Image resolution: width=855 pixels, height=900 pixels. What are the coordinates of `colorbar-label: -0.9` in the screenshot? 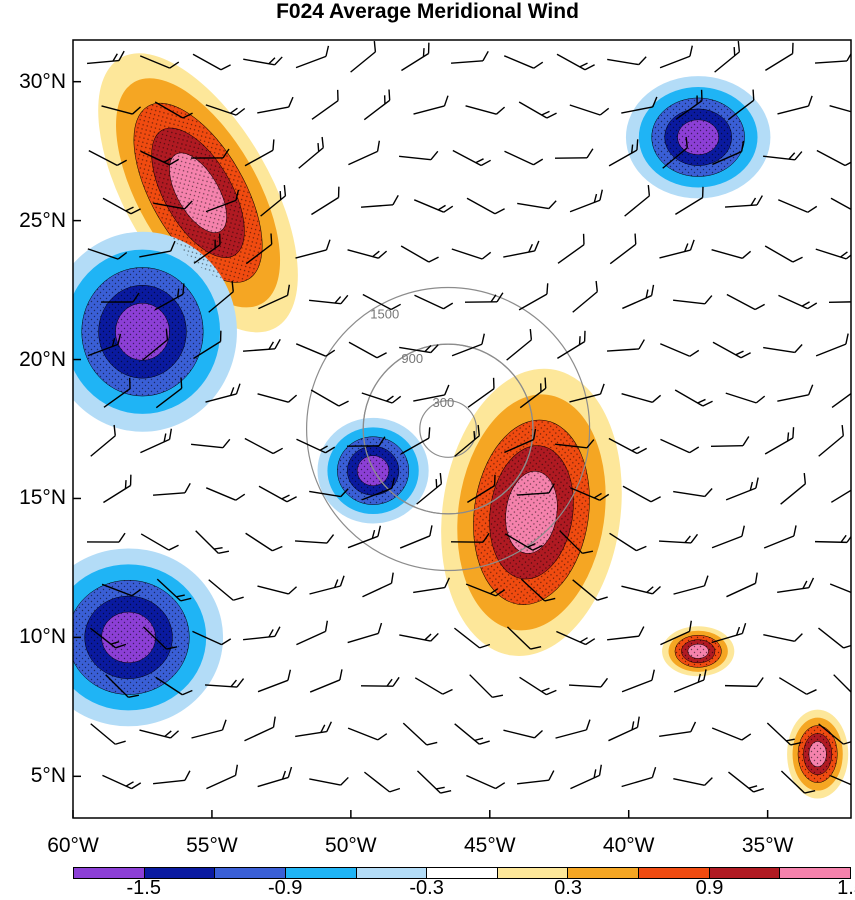 It's located at (285, 888).